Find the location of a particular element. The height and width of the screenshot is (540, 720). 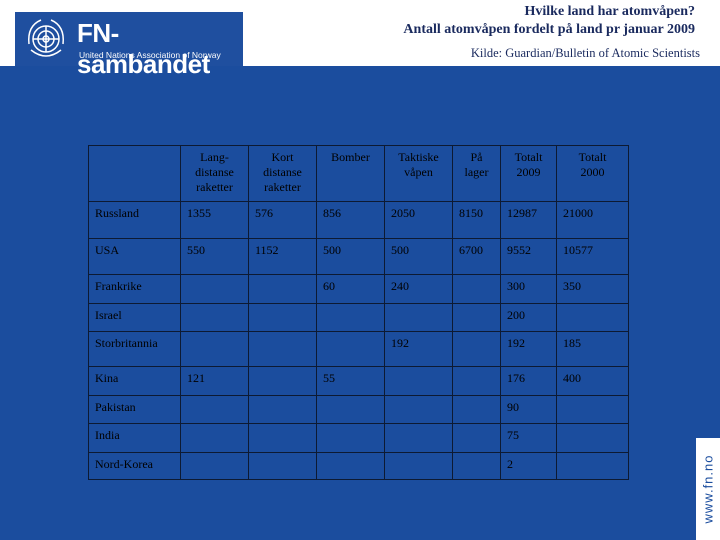

cell: 1152 is located at coordinates (282, 256).